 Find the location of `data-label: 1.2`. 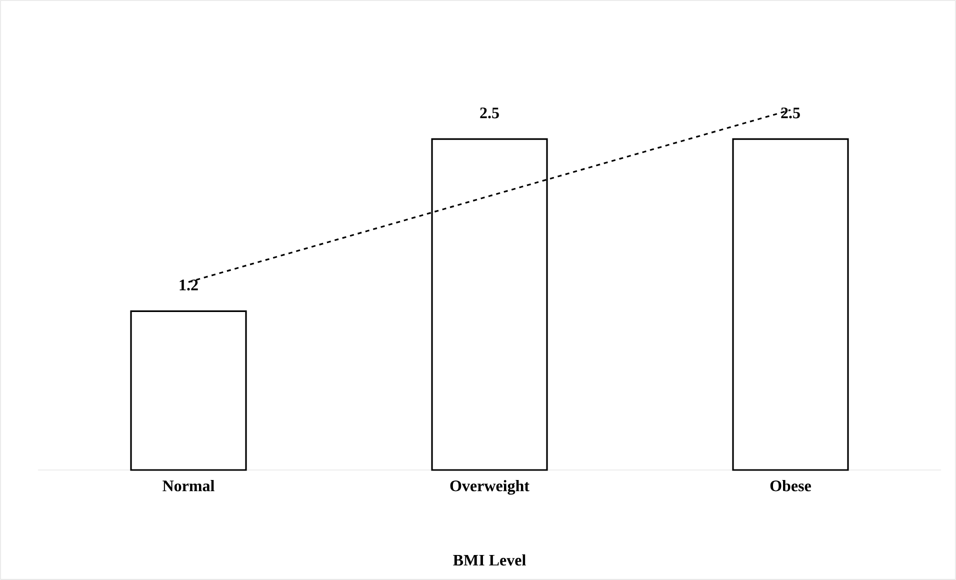

data-label: 1.2 is located at coordinates (189, 285).